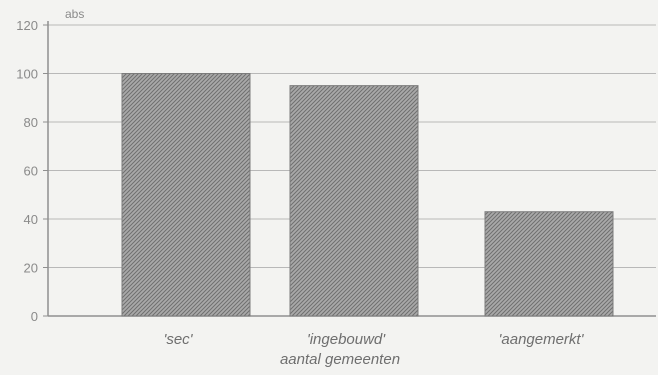  What do you see at coordinates (74, 14) in the screenshot?
I see `y-axis-label: abs` at bounding box center [74, 14].